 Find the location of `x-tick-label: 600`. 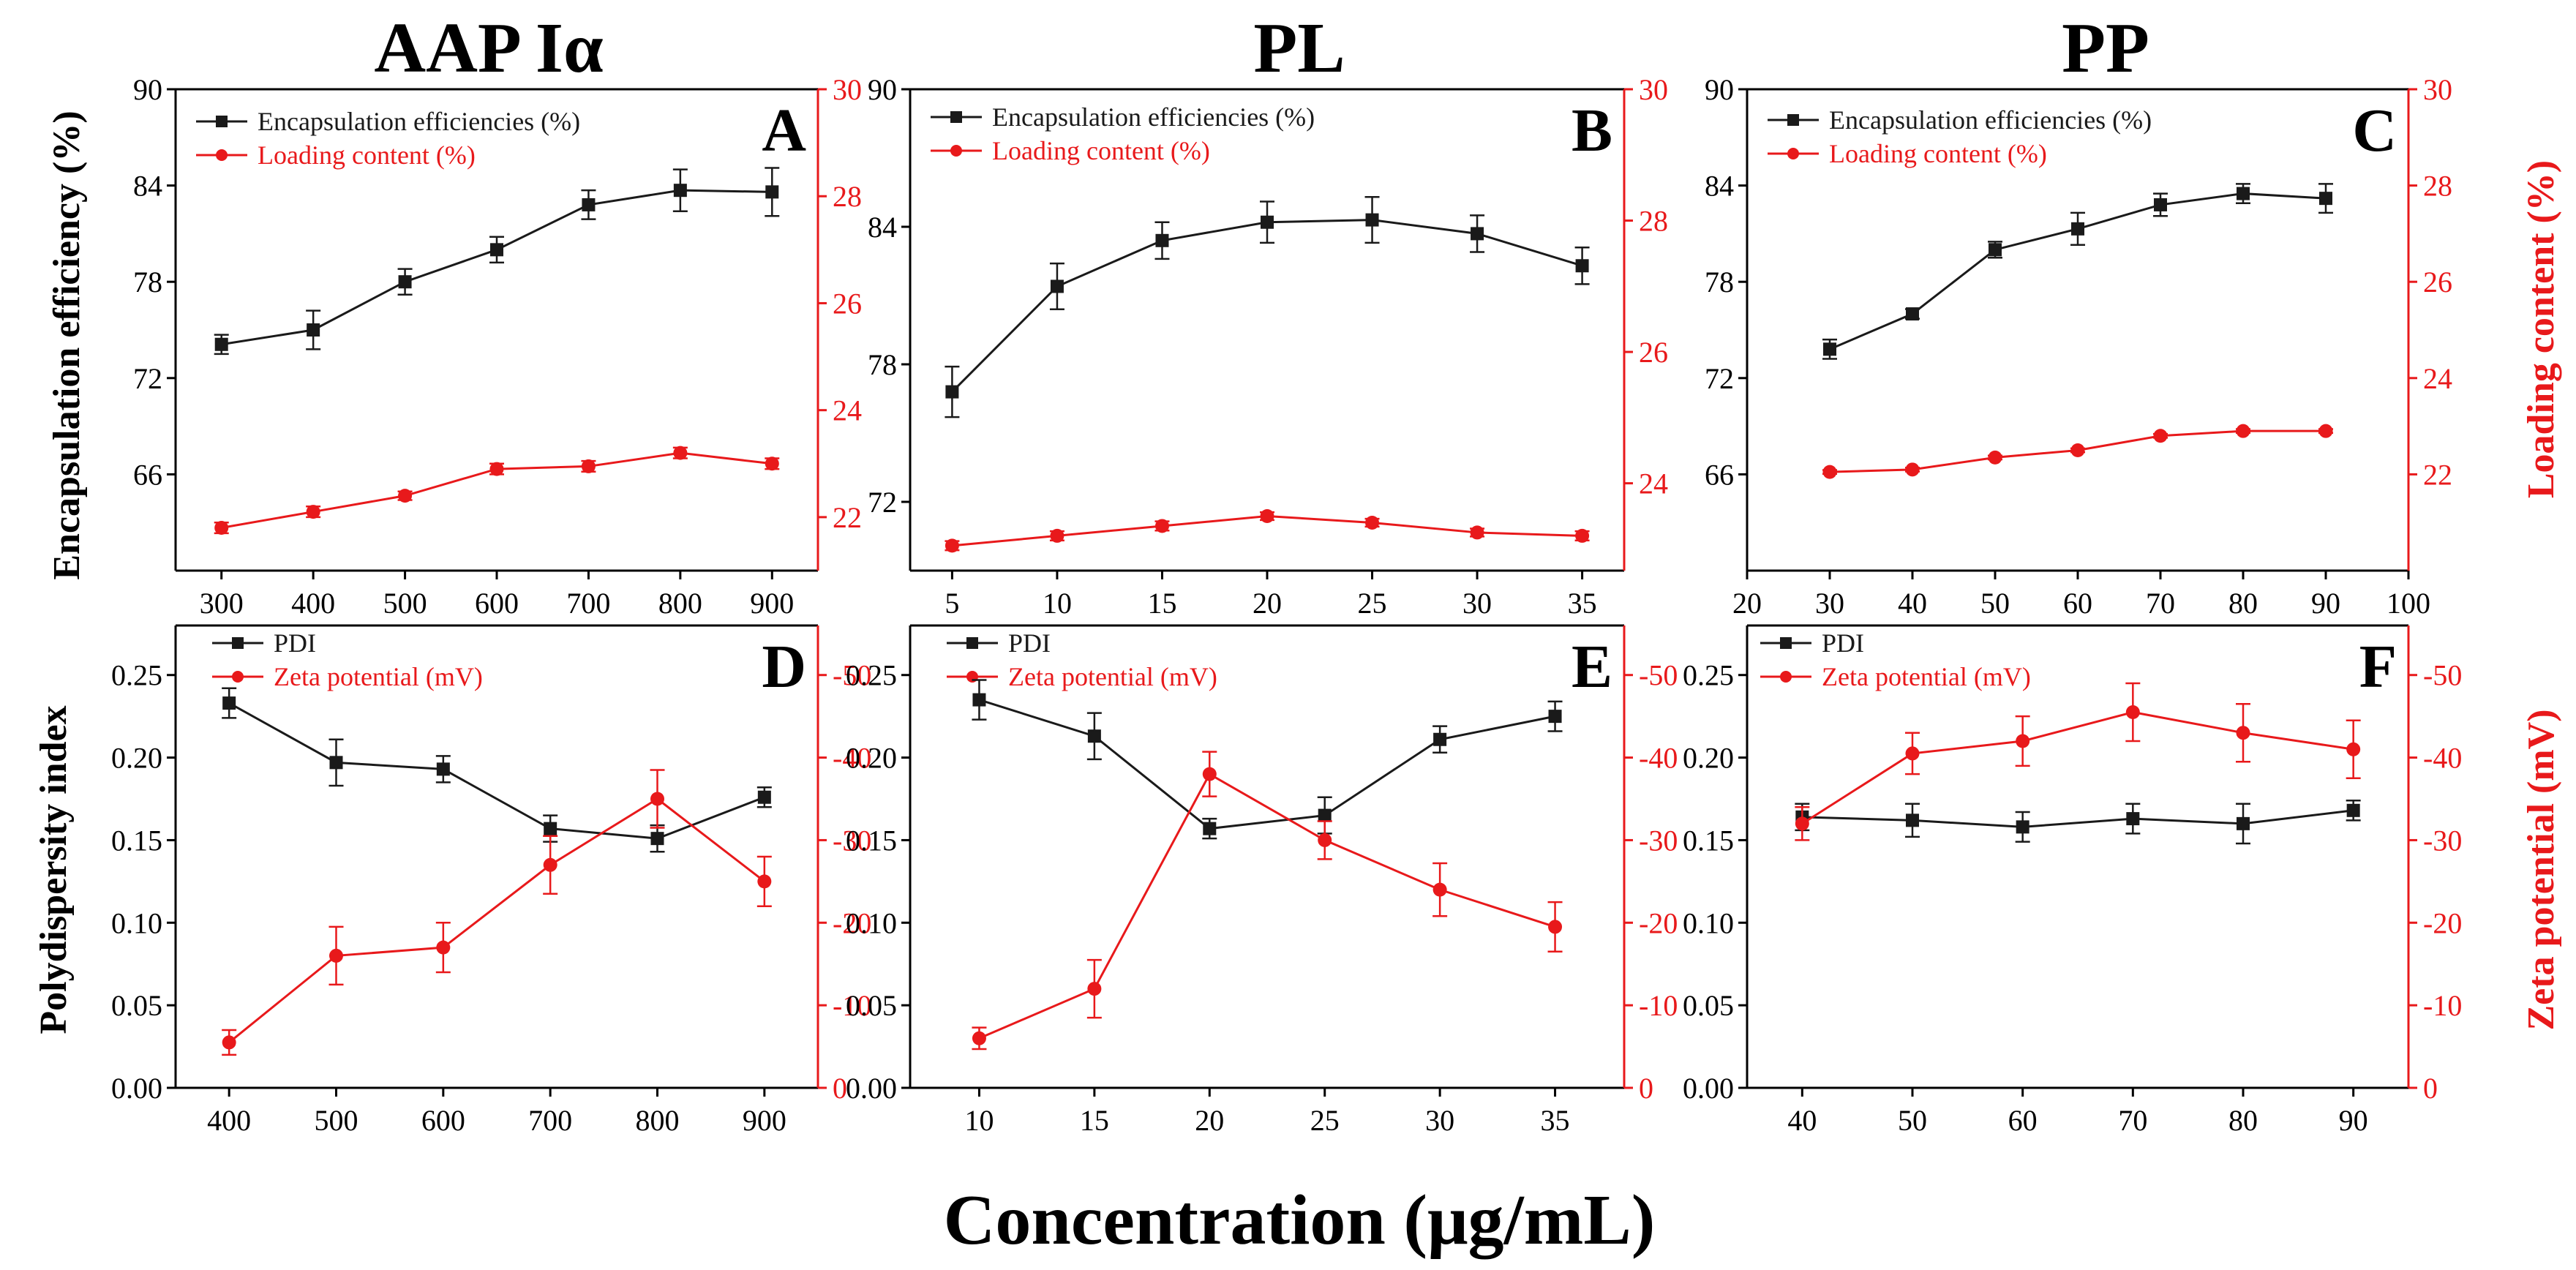

x-tick-label: 600 is located at coordinates (443, 1120).